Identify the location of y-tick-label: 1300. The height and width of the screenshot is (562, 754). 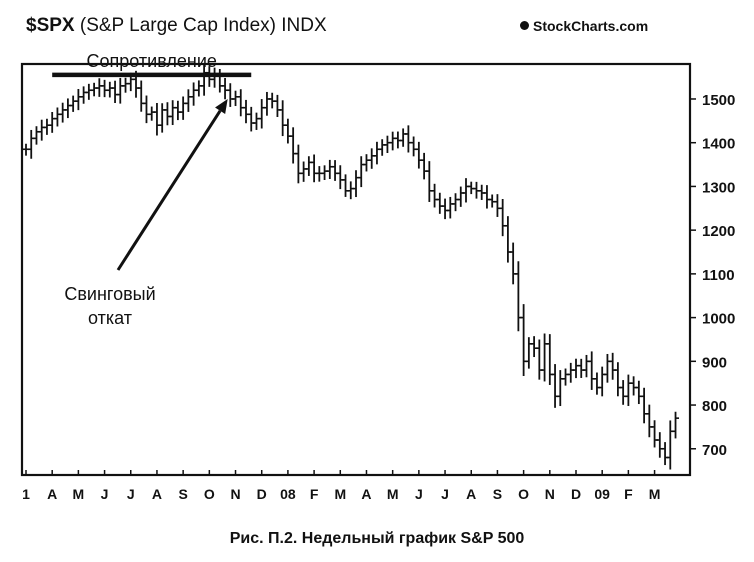
(718, 187).